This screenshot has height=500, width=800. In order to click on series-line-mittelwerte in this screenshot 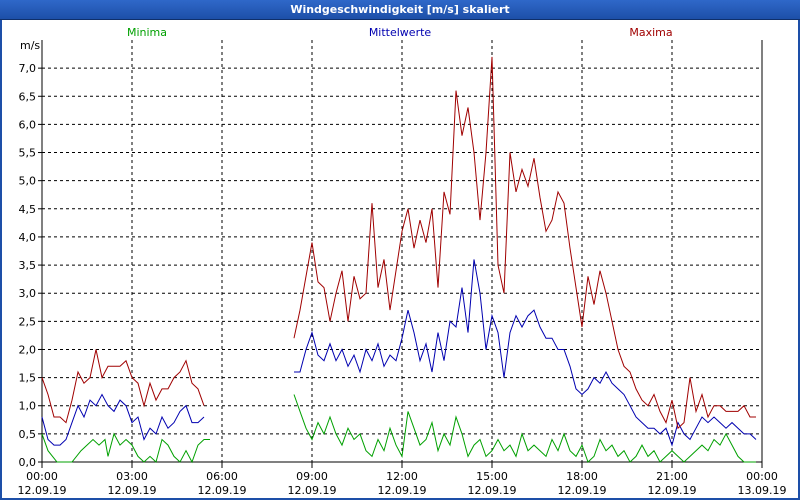, I will do `click(123, 419)`.